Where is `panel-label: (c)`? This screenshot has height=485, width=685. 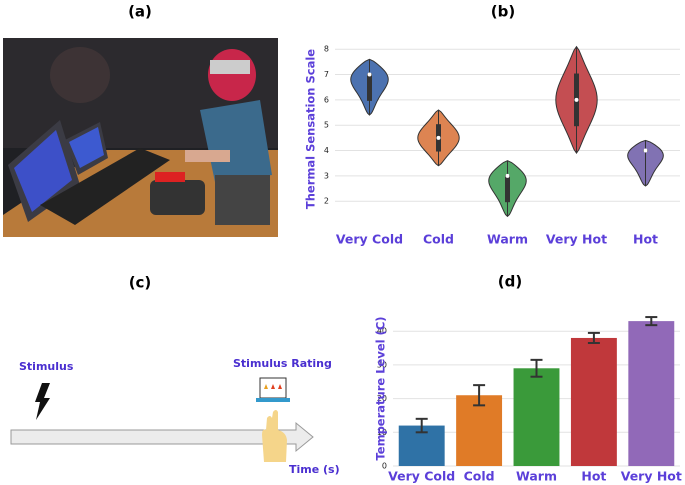
panel-label: (c) is located at coordinates (140, 283).